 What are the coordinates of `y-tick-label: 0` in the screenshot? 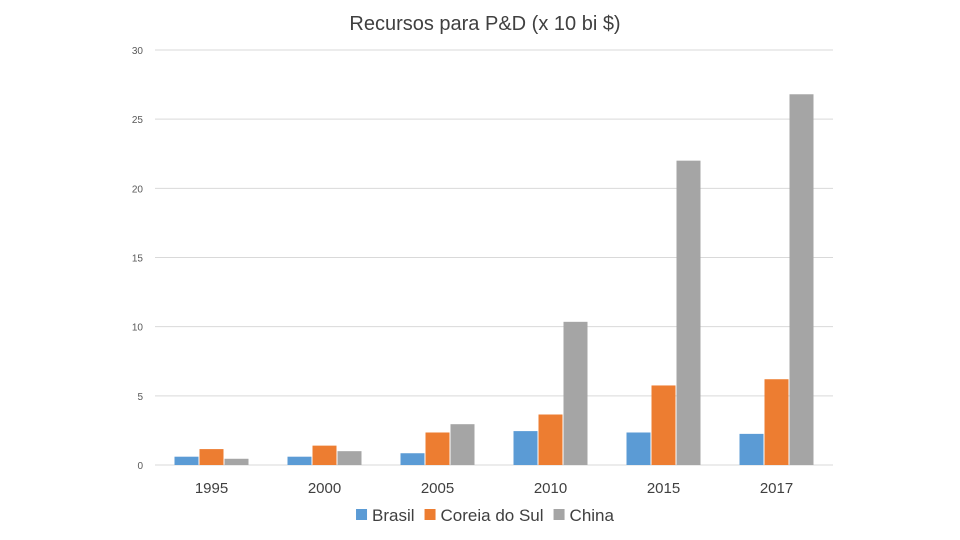 It's located at (140, 466).